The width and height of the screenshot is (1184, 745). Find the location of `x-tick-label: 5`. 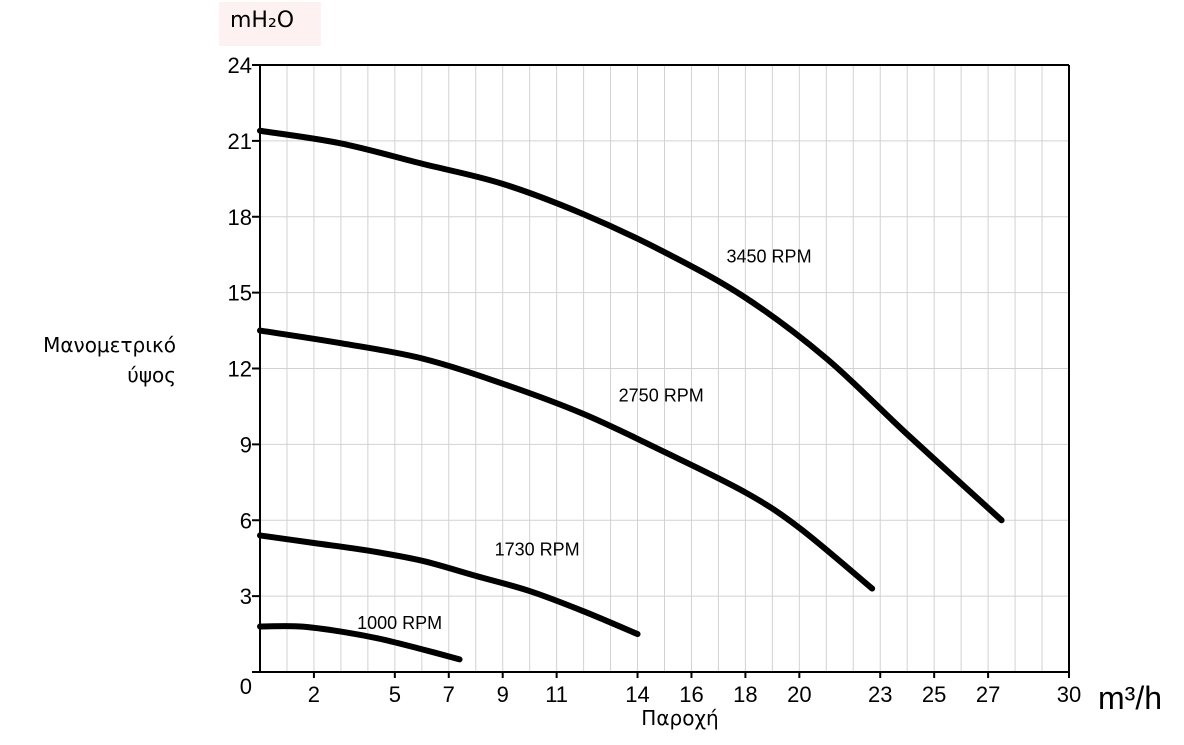

x-tick-label: 5 is located at coordinates (395, 694).